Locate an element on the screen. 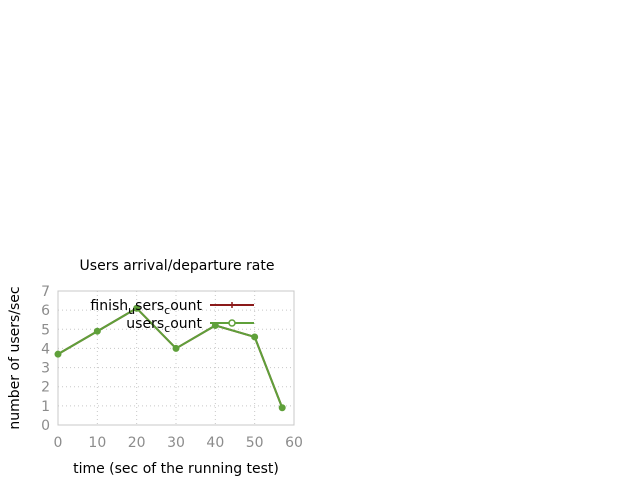 This screenshot has height=480, width=640. legend-label: userscount is located at coordinates (164, 325).